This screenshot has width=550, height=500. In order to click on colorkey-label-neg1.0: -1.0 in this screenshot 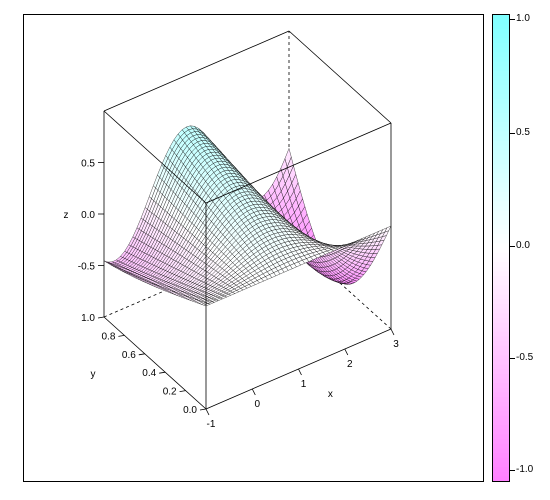, I will do `click(525, 469)`.